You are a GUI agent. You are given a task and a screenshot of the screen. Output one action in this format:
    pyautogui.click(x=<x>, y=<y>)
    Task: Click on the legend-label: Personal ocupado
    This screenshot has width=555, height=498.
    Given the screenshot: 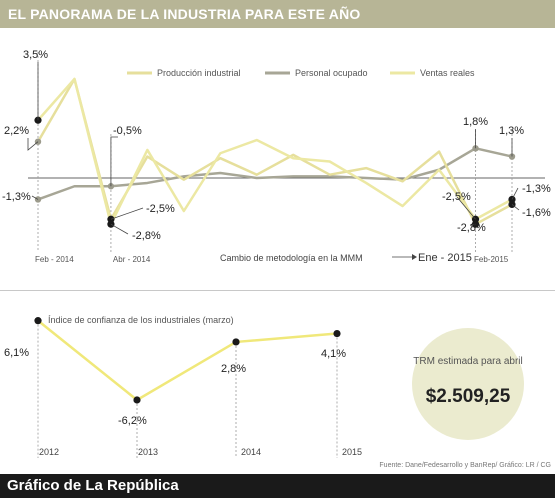 What is the action you would take?
    pyautogui.click(x=331, y=73)
    